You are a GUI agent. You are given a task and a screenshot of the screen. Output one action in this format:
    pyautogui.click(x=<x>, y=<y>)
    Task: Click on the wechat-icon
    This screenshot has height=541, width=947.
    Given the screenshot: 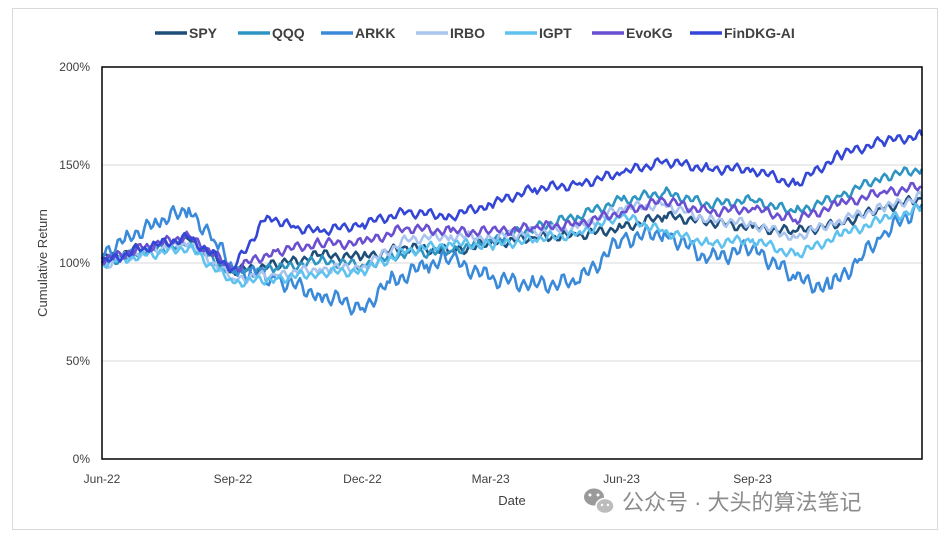 What is the action you would take?
    pyautogui.click(x=599, y=501)
    